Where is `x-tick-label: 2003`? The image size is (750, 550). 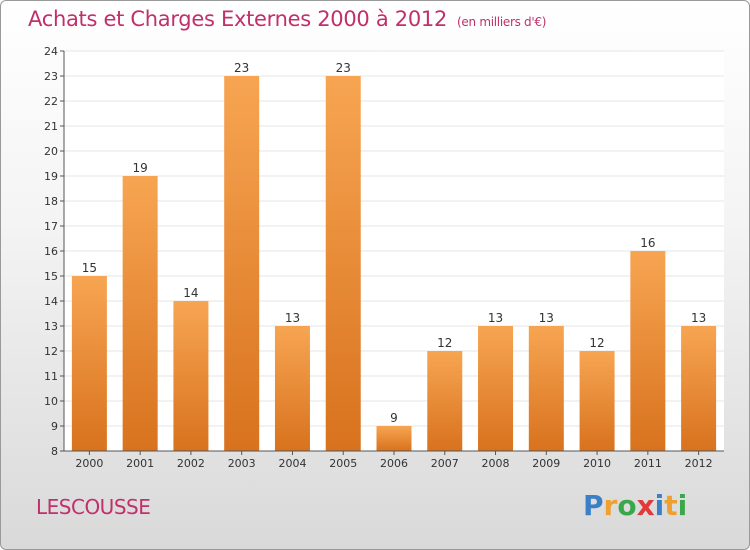 x-tick-label: 2003 is located at coordinates (242, 463).